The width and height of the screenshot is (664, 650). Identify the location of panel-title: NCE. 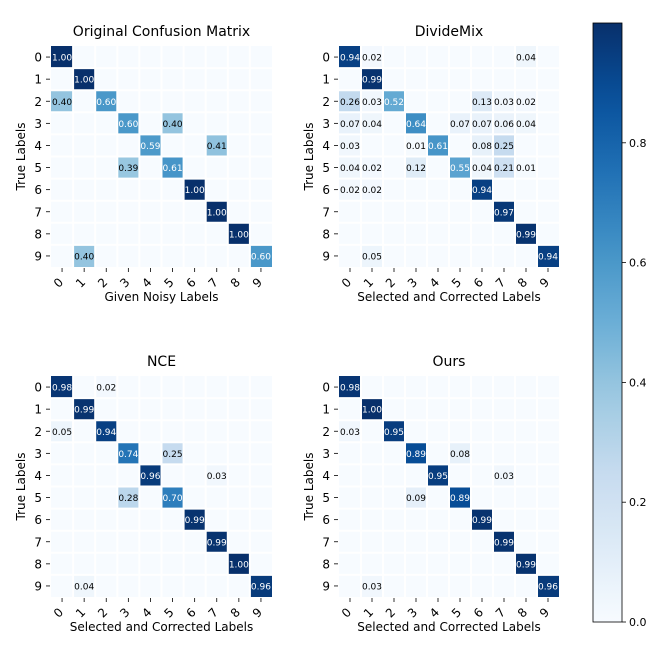
(161, 362).